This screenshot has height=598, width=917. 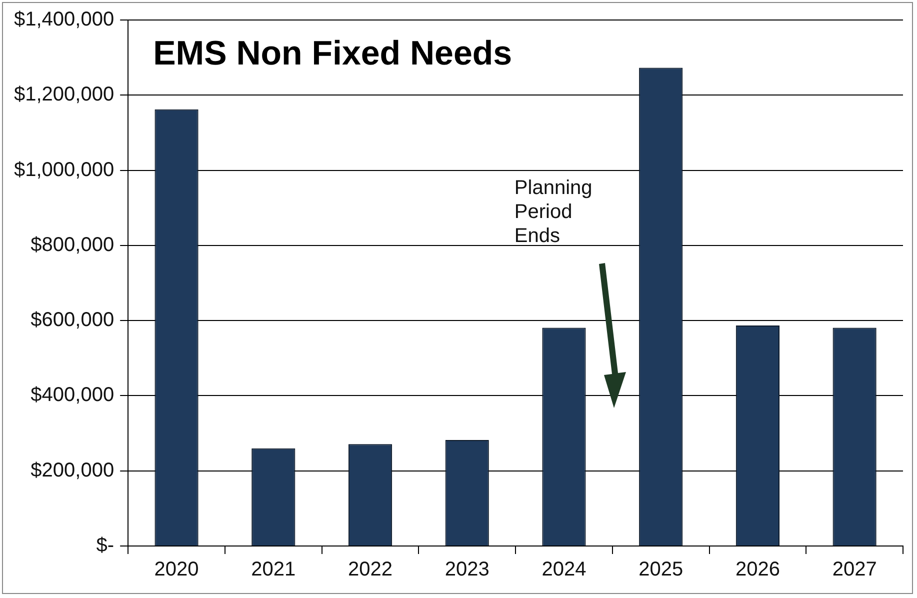 What do you see at coordinates (72, 245) in the screenshot?
I see `y-tick-label: $800,000` at bounding box center [72, 245].